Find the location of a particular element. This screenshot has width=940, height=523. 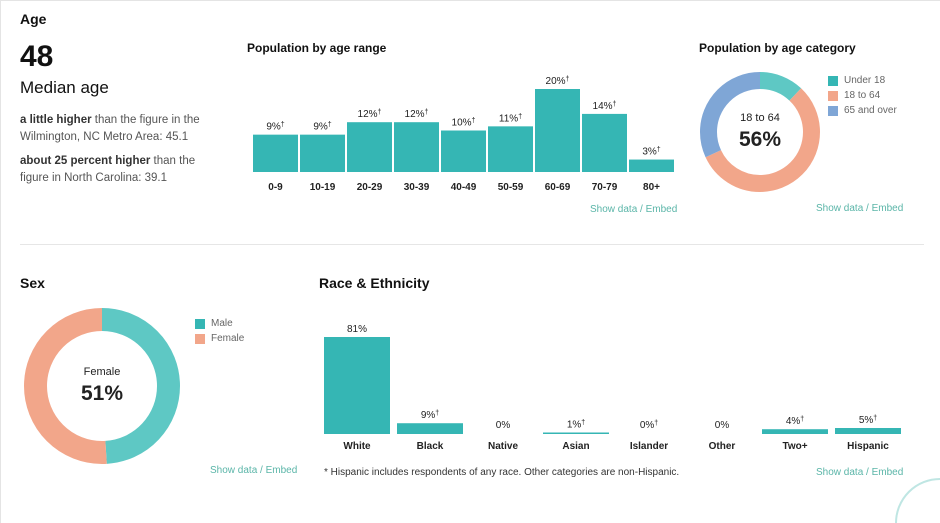

legend-label: 18 to 64 is located at coordinates (862, 95).